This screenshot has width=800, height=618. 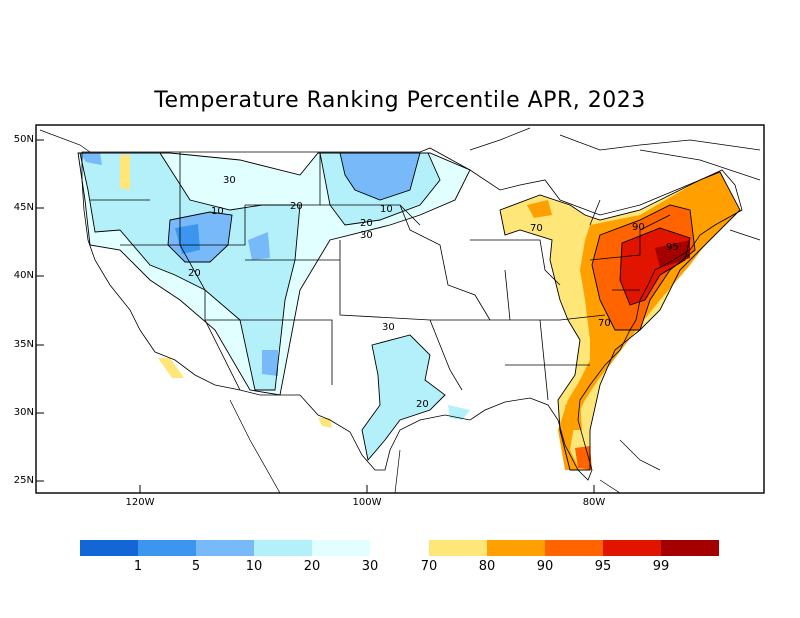 I want to click on lon-label-120w: 120W, so click(x=140, y=502).